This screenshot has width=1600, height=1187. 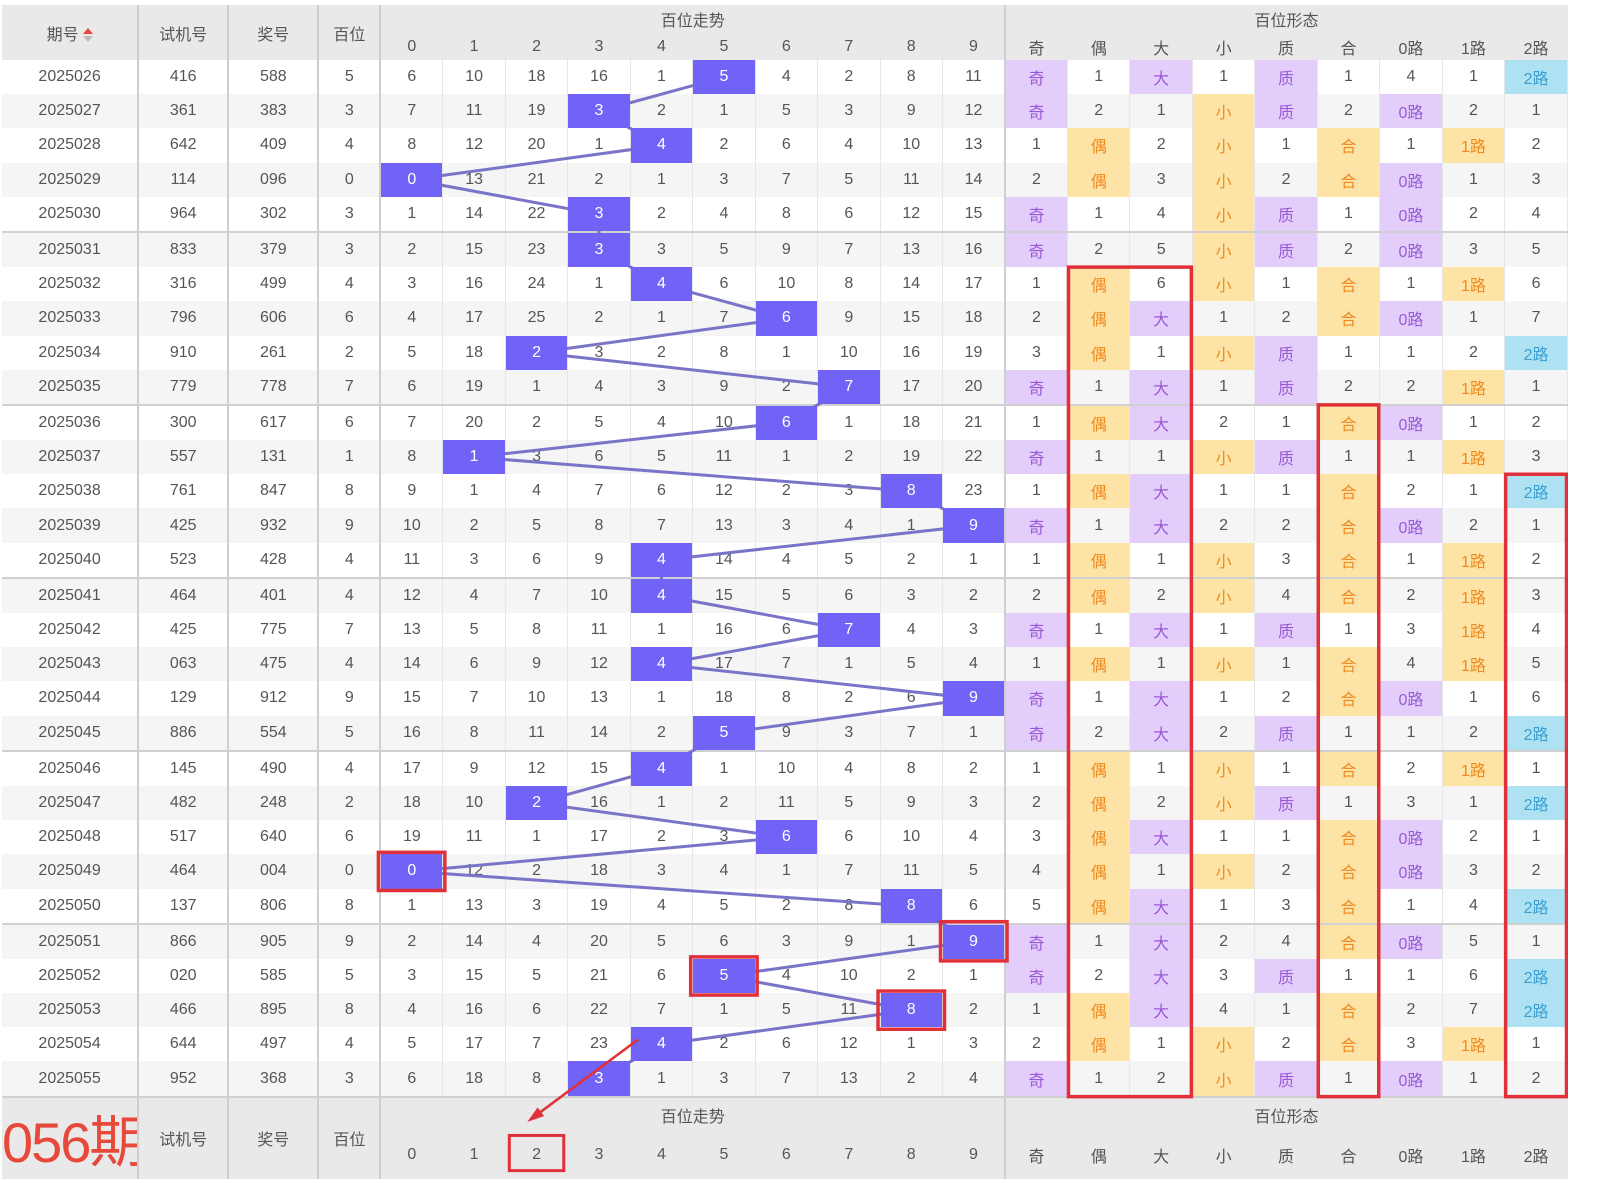 What do you see at coordinates (274, 422) in the screenshot?
I see `prize-number: 617` at bounding box center [274, 422].